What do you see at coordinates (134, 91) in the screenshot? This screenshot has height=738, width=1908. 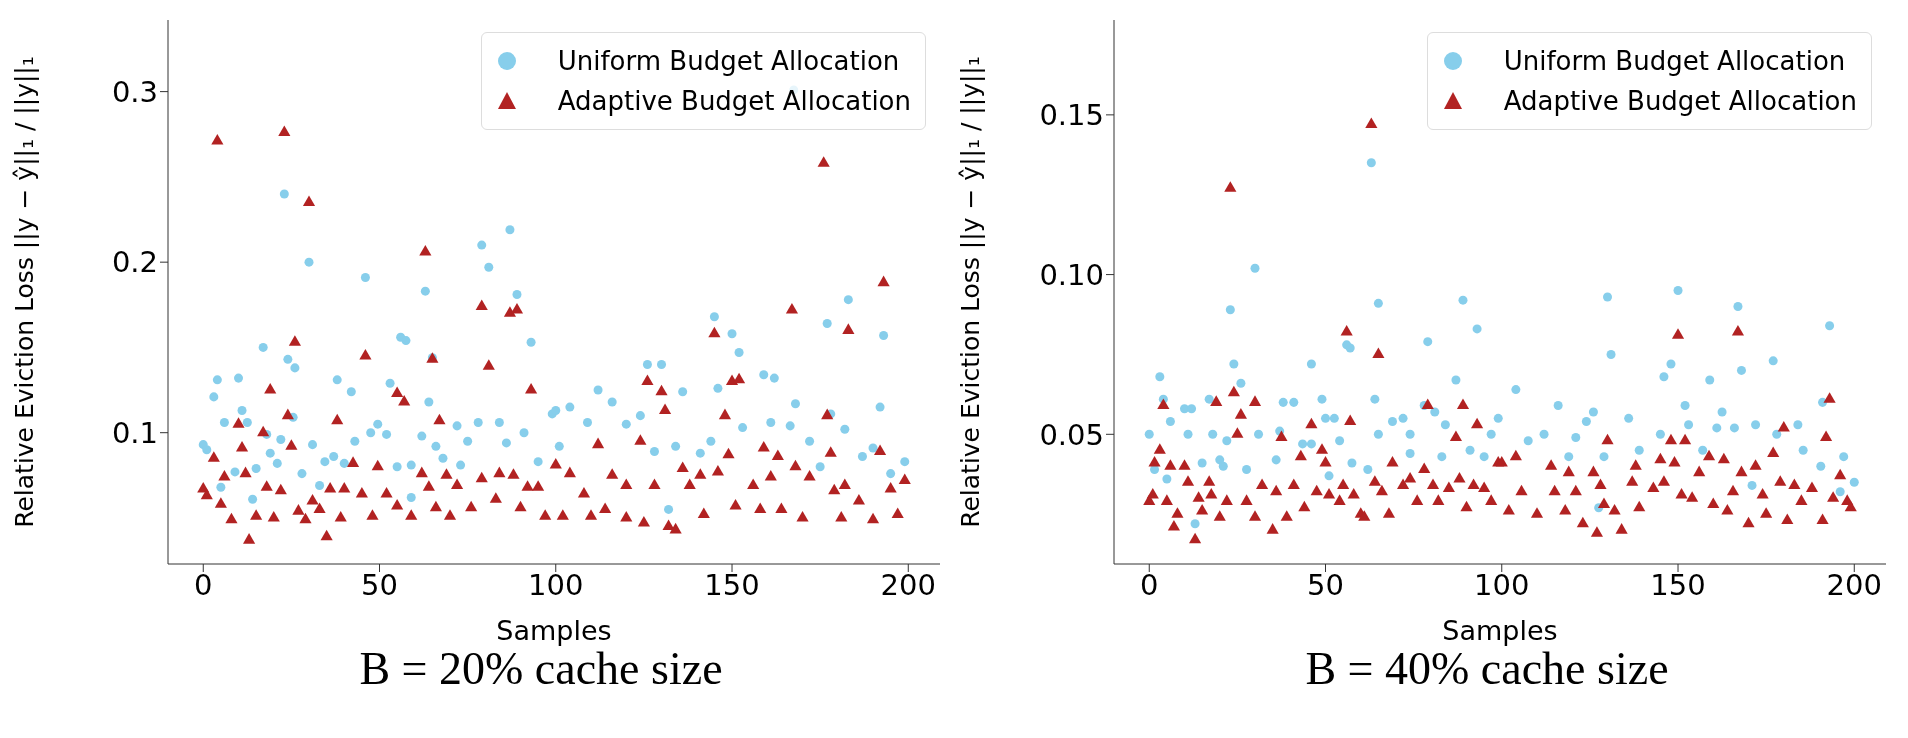 I see `y-tick-label: 0.3` at bounding box center [134, 91].